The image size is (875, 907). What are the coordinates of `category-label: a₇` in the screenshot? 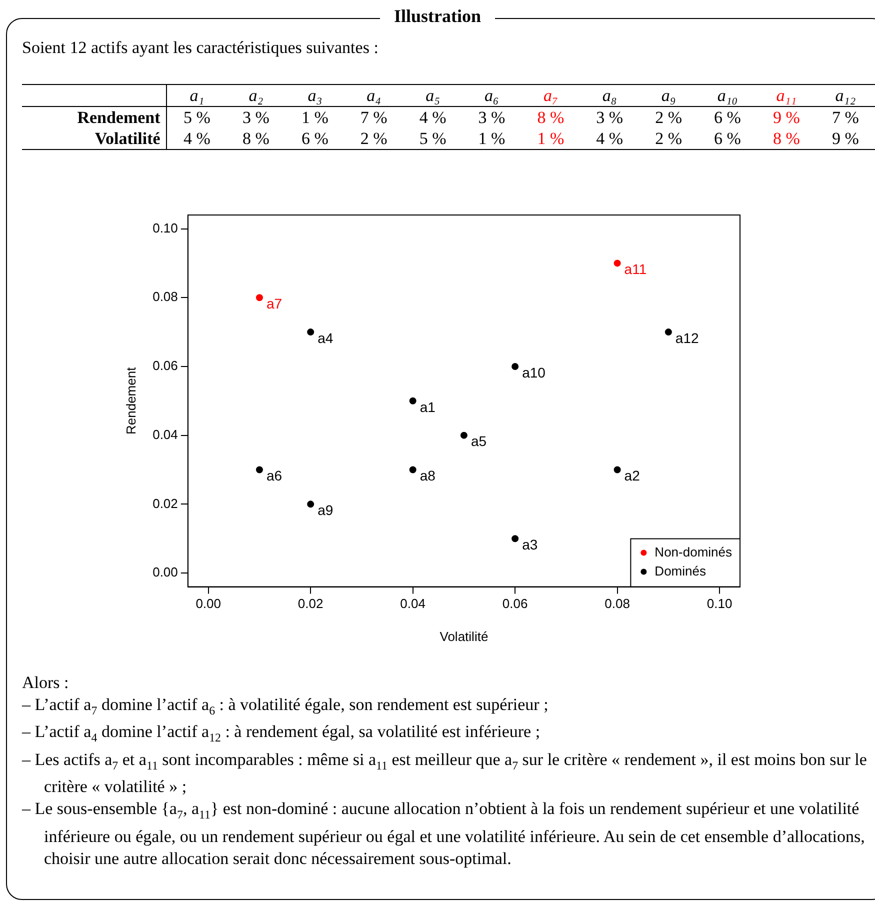 It's located at (550, 95).